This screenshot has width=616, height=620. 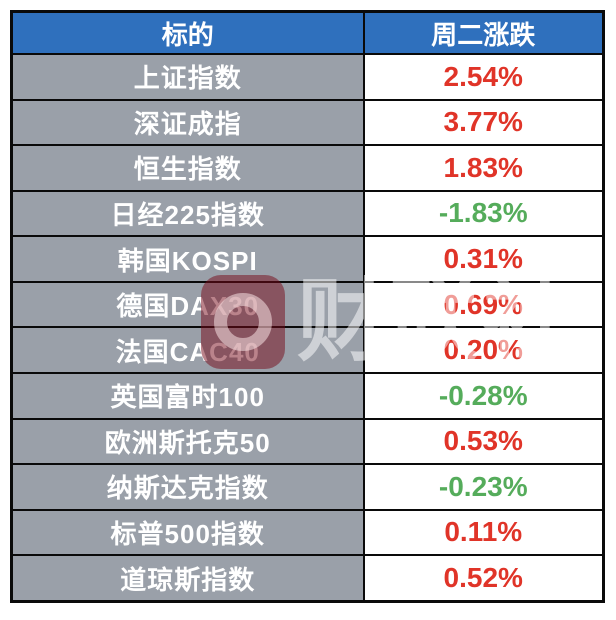 I want to click on index-change: 0.69%, so click(x=483, y=304).